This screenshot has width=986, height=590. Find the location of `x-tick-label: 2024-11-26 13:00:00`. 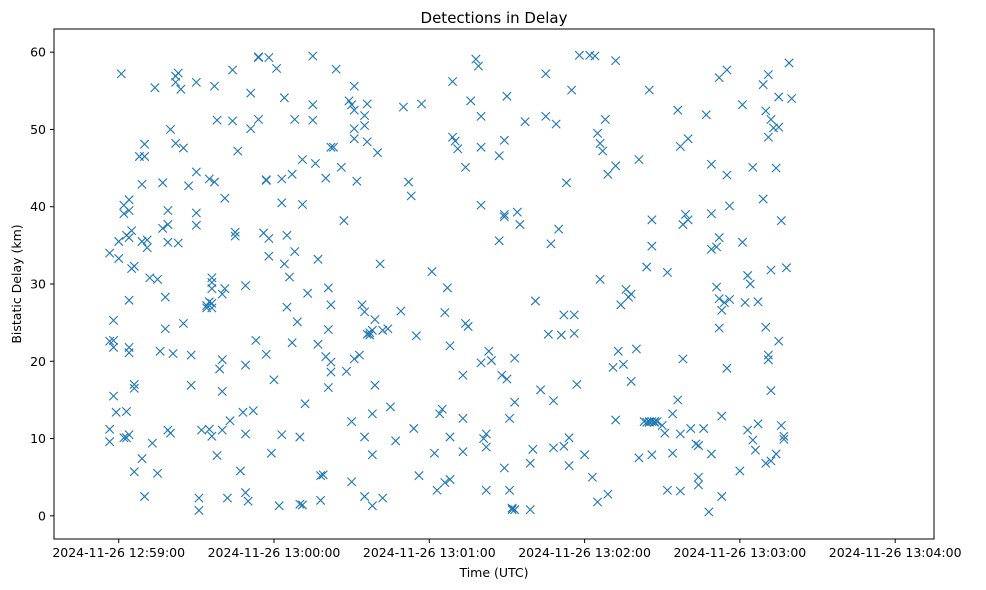

x-tick-label: 2024-11-26 13:00:00 is located at coordinates (274, 552).